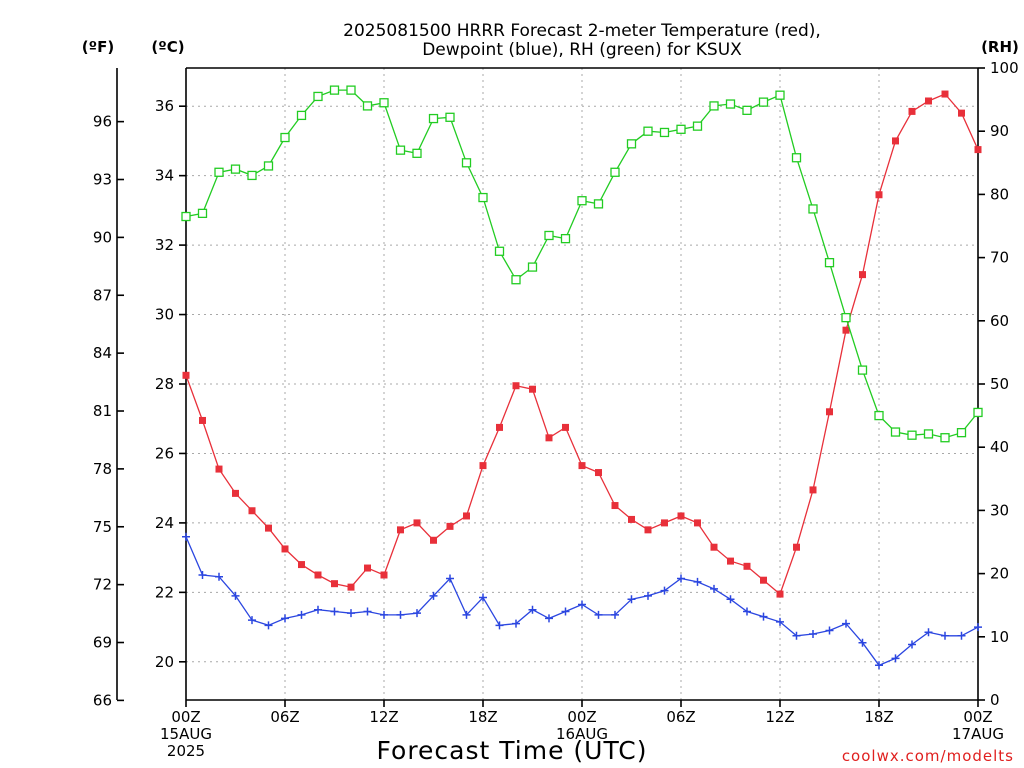  Describe the element at coordinates (581, 717) in the screenshot. I see `x-tick-label: 00Z` at that location.